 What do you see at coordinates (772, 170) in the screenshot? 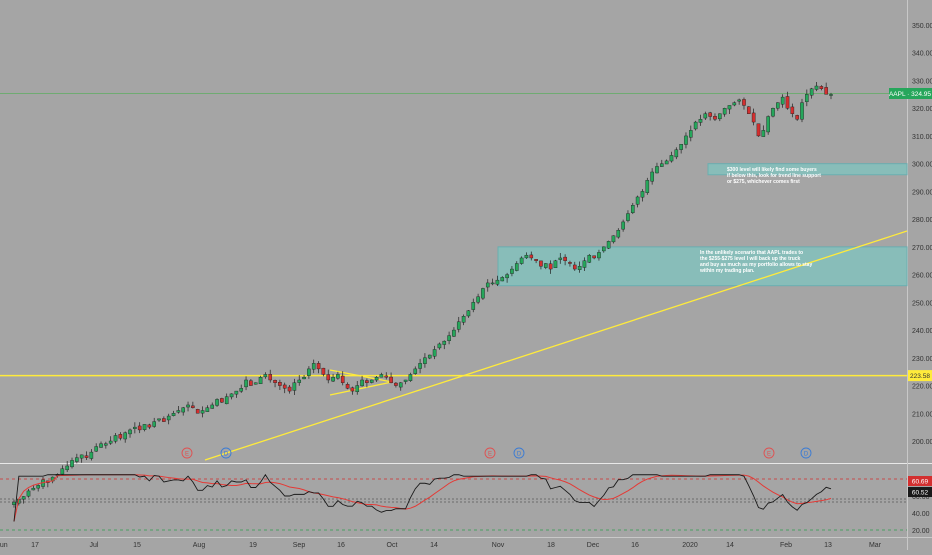
I see `annotation-line: $300 level will likely find some buyers` at bounding box center [772, 170].